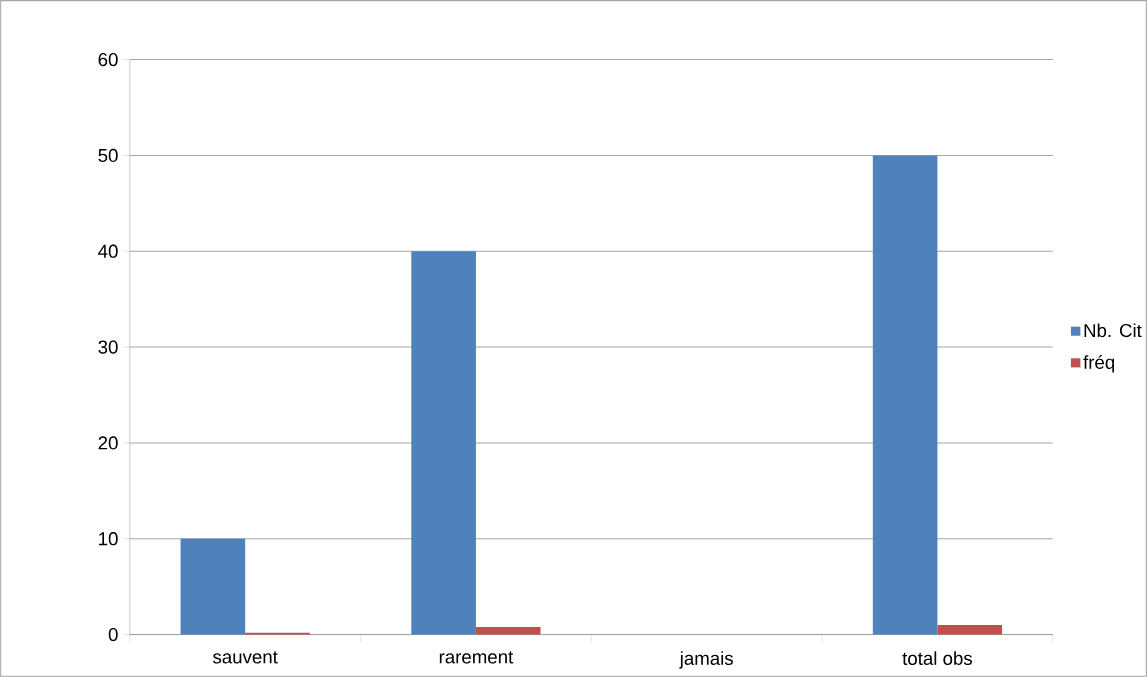 The width and height of the screenshot is (1147, 677). I want to click on y-tick-label: 20, so click(108, 443).